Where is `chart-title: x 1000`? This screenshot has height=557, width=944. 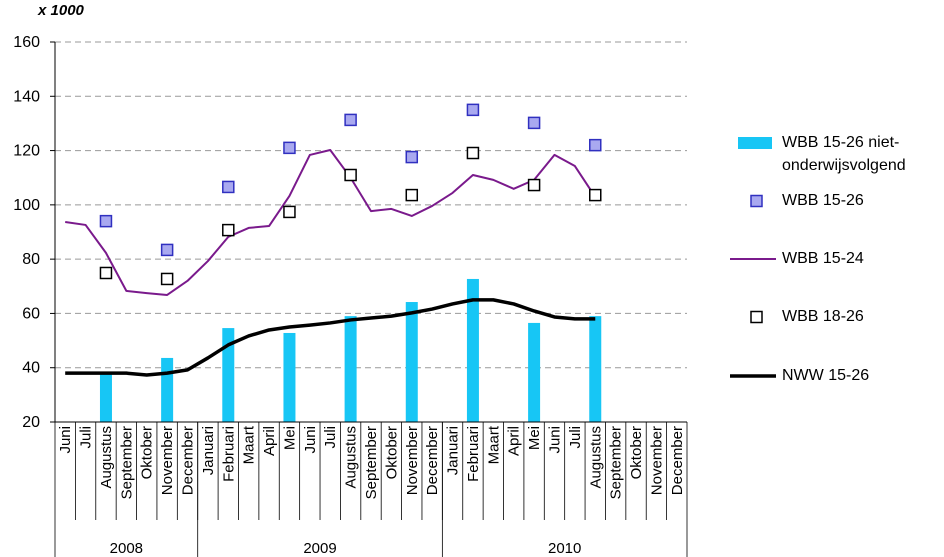 chart-title: x 1000 is located at coordinates (61, 10).